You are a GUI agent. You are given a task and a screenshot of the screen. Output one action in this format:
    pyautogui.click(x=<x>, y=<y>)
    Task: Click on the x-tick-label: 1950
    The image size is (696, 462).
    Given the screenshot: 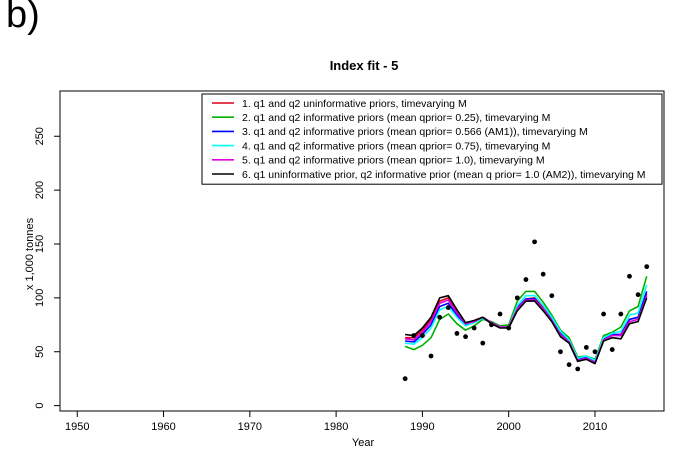 What is the action you would take?
    pyautogui.click(x=77, y=427)
    